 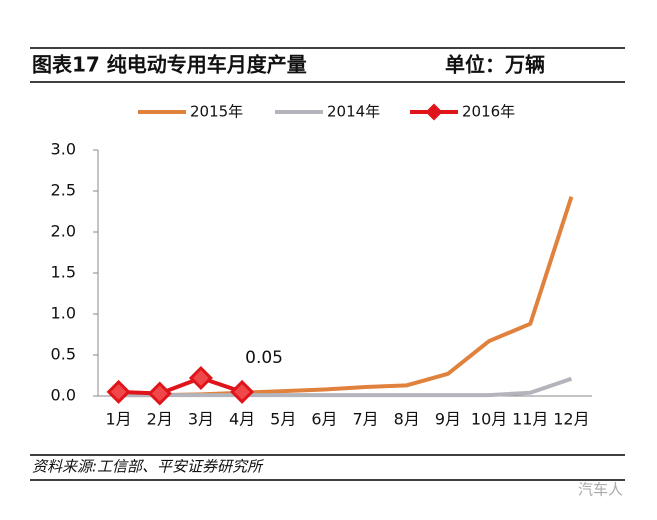 I want to click on x-tick-label: 9月, so click(x=448, y=419).